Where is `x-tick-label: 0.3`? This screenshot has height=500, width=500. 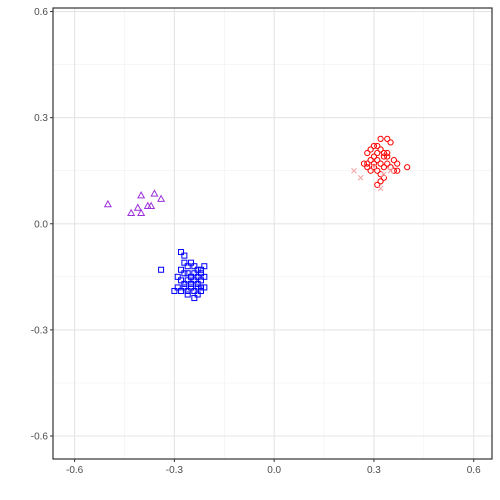 x-tick-label: 0.3 is located at coordinates (374, 470).